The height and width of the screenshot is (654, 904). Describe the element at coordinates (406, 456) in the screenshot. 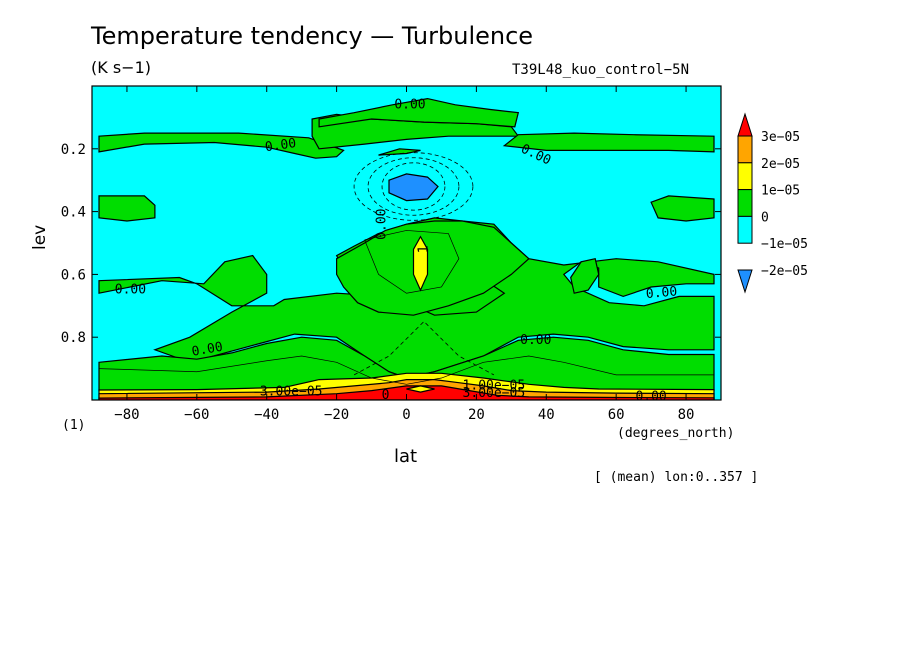

I see `x-axis-label: lat` at that location.